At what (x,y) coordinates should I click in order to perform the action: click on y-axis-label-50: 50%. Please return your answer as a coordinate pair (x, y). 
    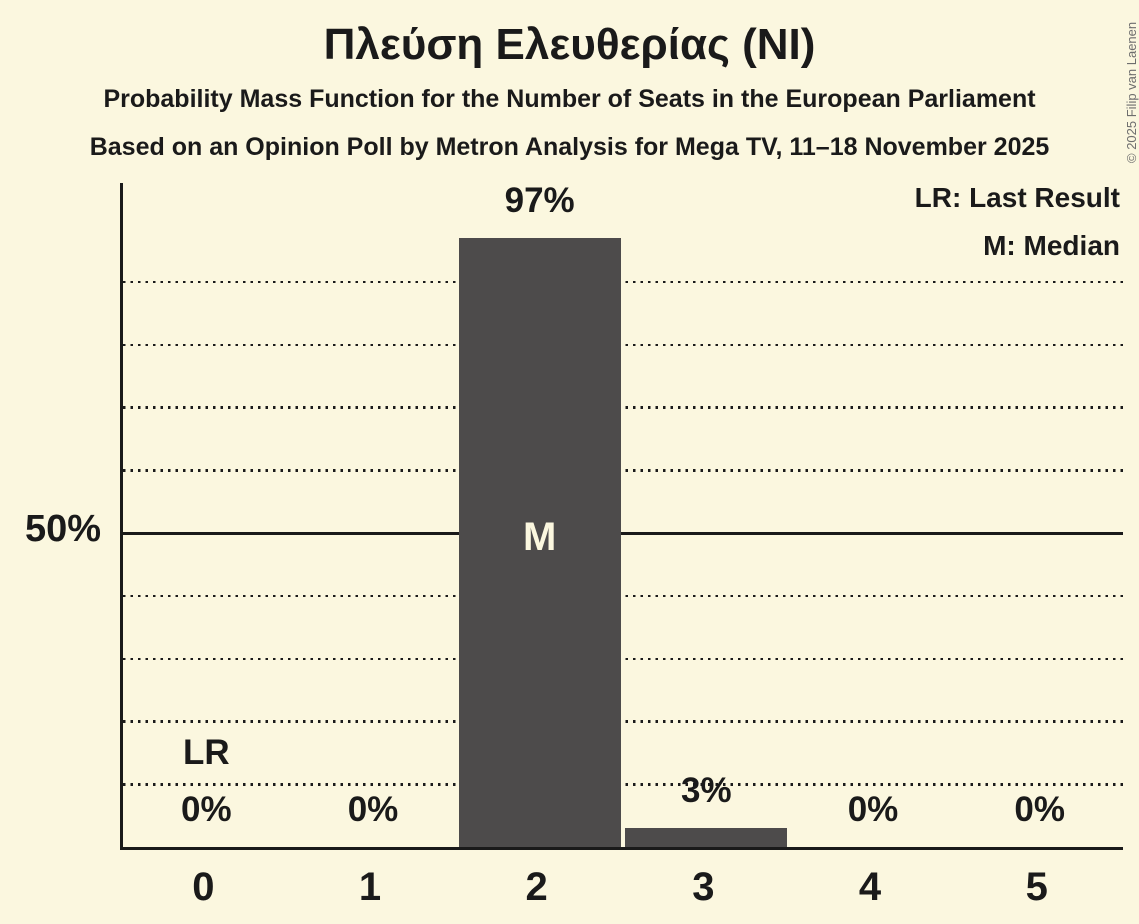
    Looking at the image, I should click on (62, 529).